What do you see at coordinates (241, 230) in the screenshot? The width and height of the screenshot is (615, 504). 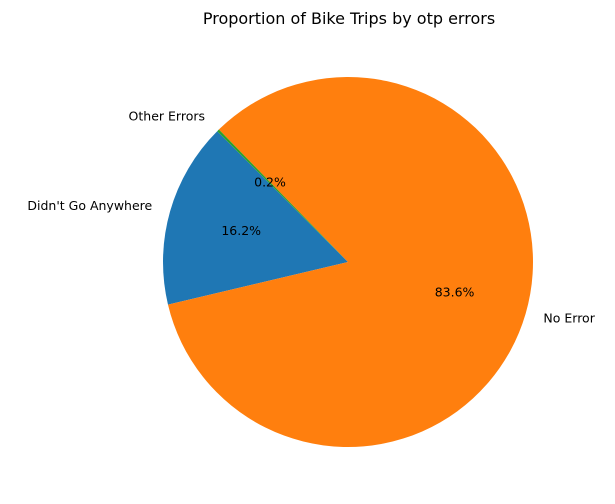 I see `percent-label-didn-t-go-anywhere: 16.2%` at bounding box center [241, 230].